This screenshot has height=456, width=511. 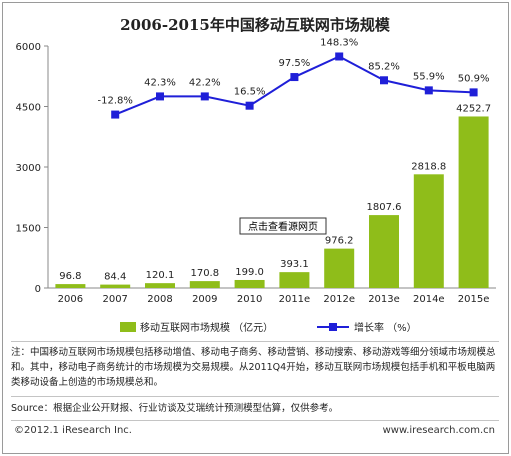 I want to click on x-tick-label: 2006, so click(x=70, y=299).